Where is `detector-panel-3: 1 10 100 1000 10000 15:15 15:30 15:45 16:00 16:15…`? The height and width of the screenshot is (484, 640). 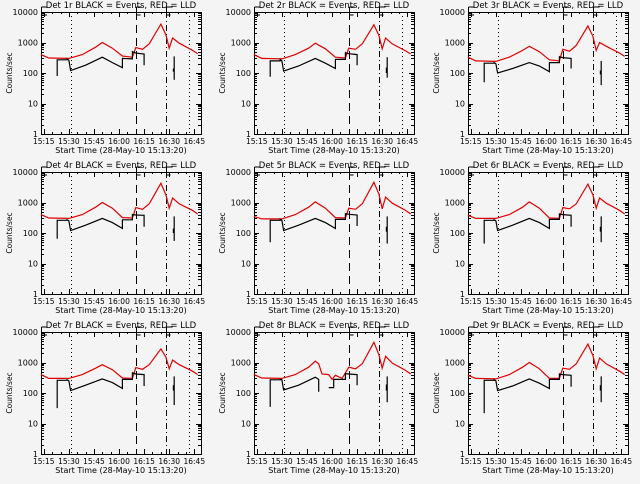
detector-panel-3: 1 10 100 1000 10000 15:15 15:30 15:45 16:00 16:15… is located at coordinates (533, 80).